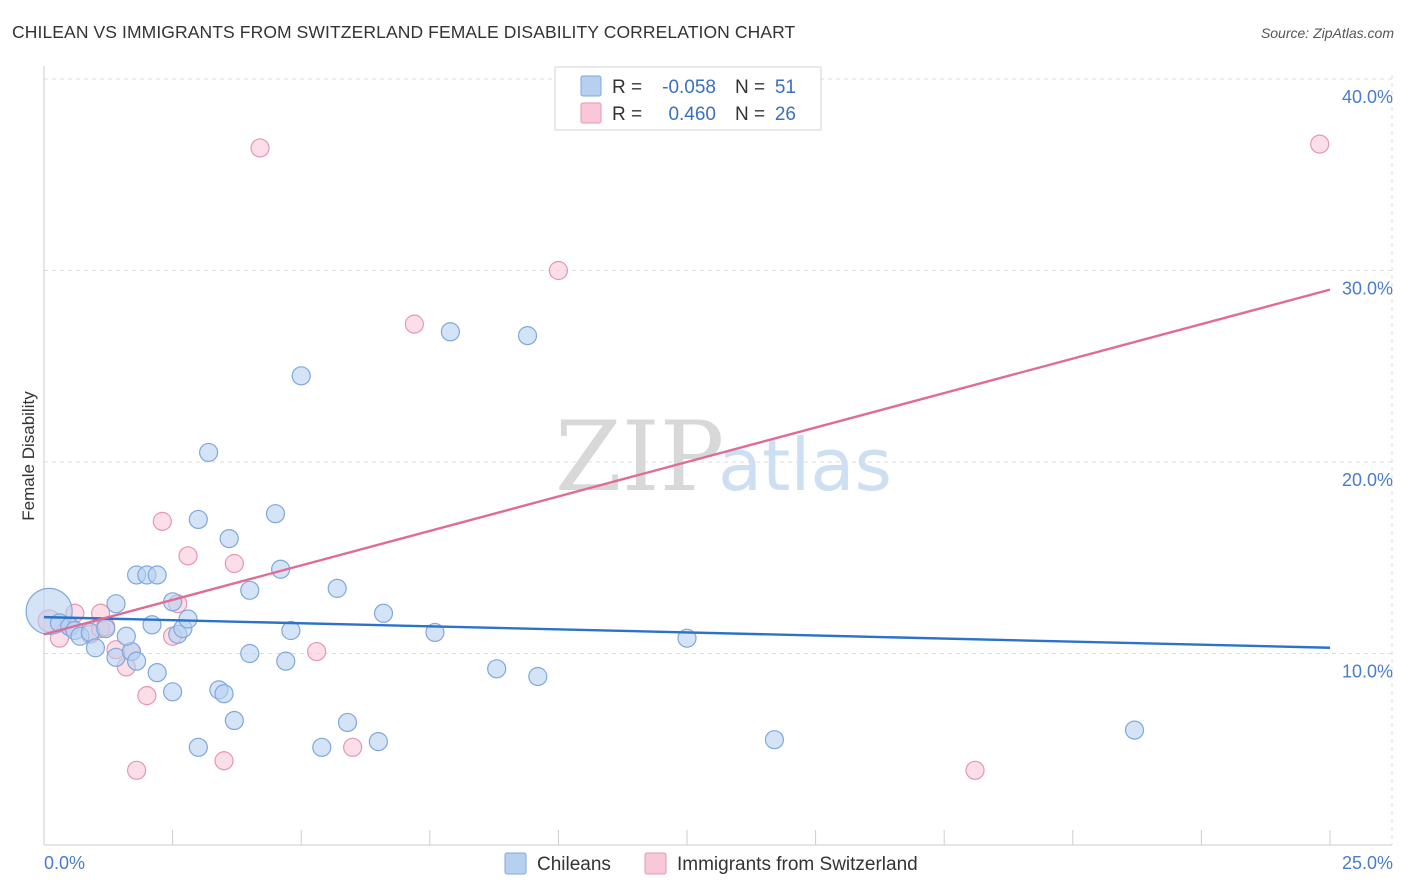 Image resolution: width=1406 pixels, height=892 pixels. I want to click on x-tick-label: 0.0%, so click(64, 863).